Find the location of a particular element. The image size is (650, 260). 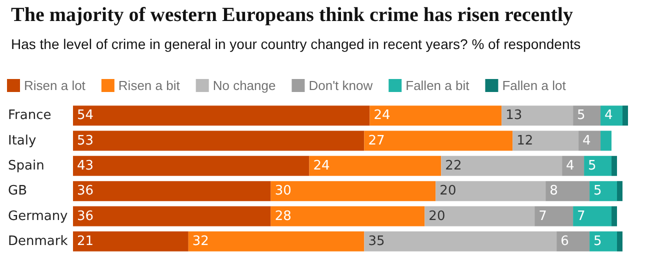

data-label: 22 is located at coordinates (453, 166).